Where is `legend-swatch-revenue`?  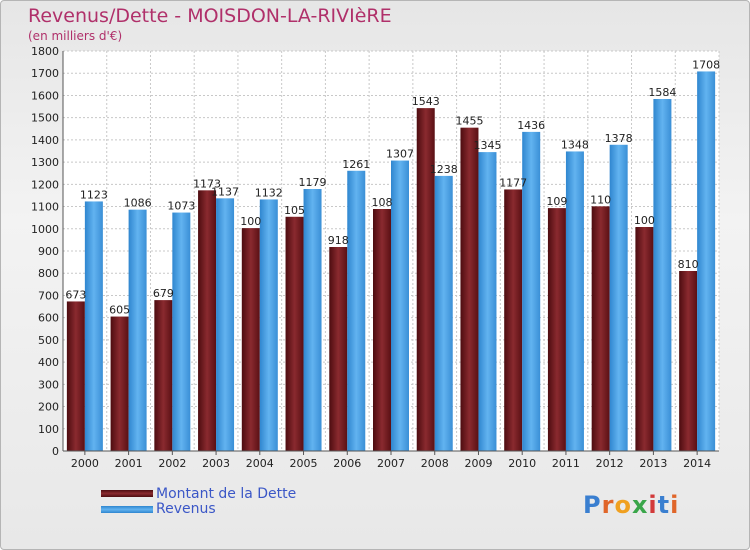 legend-swatch-revenue is located at coordinates (127, 509).